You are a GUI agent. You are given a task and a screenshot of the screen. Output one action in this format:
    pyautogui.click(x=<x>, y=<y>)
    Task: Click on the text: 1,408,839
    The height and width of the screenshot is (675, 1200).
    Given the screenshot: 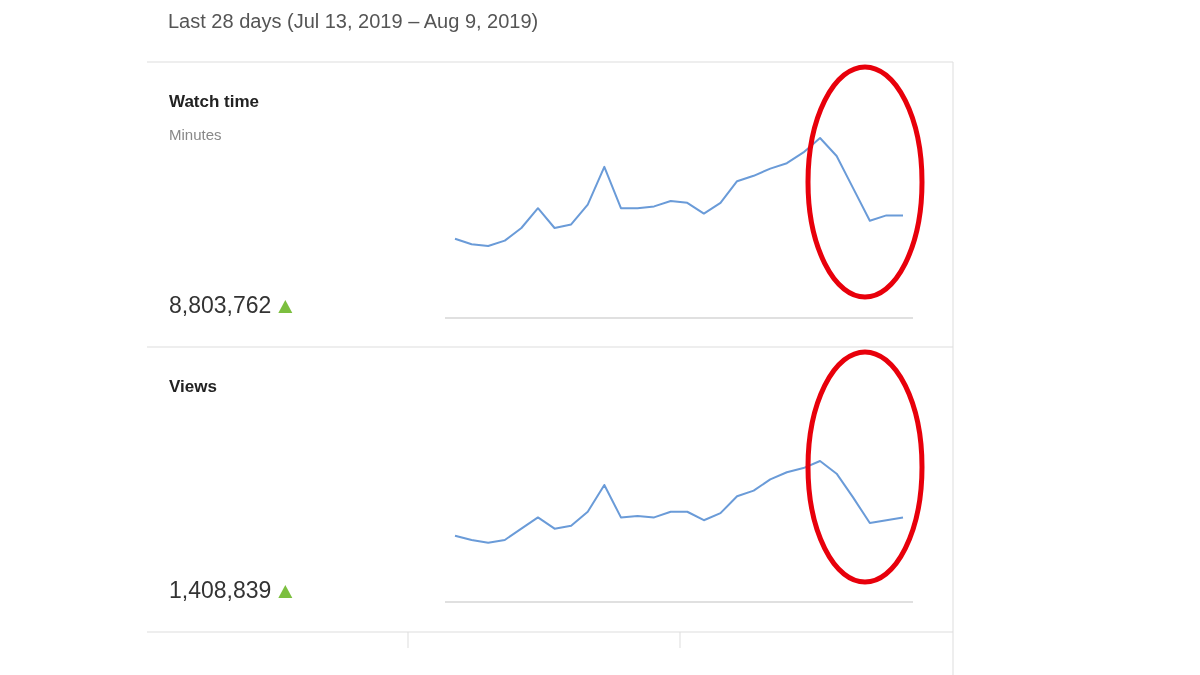 What is the action you would take?
    pyautogui.click(x=220, y=590)
    